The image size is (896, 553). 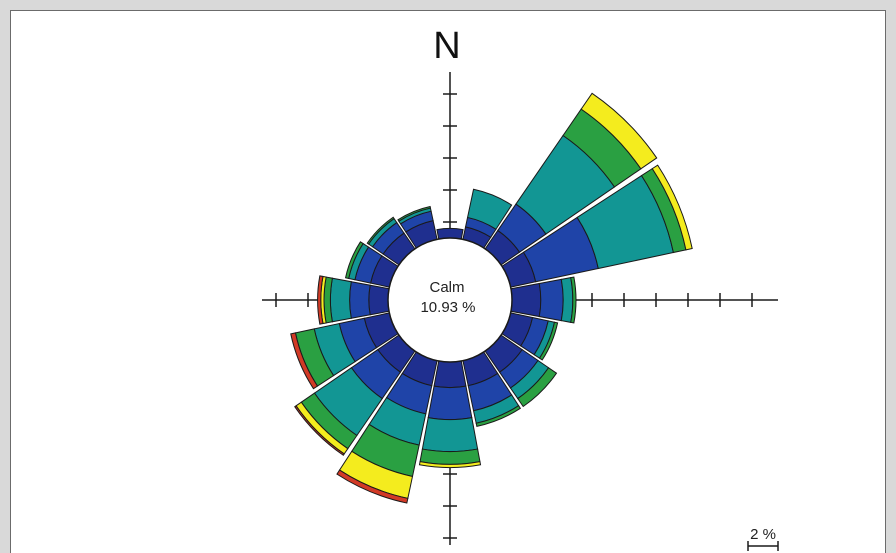 What do you see at coordinates (446, 46) in the screenshot?
I see `north-label: N` at bounding box center [446, 46].